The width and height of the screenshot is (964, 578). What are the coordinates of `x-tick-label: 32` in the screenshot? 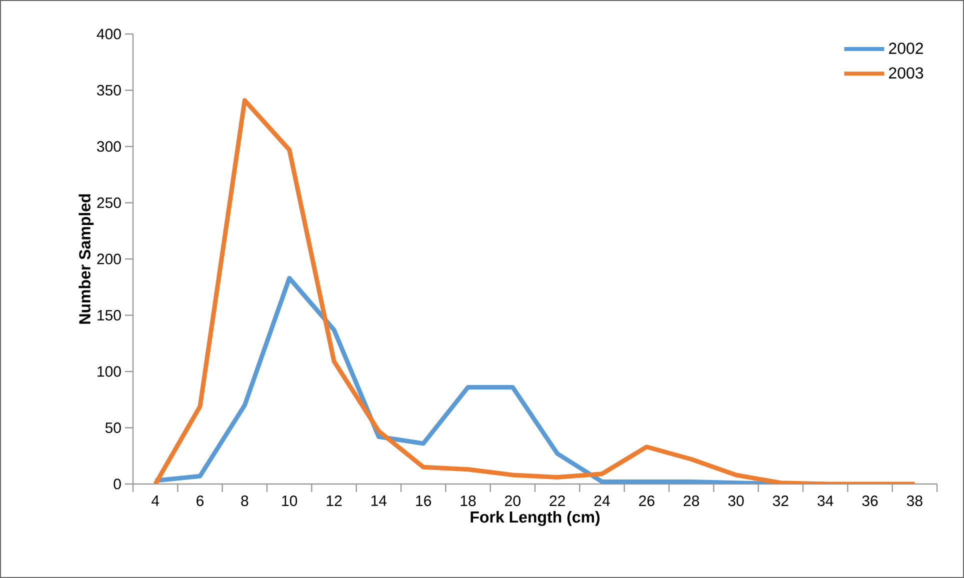 It's located at (780, 501).